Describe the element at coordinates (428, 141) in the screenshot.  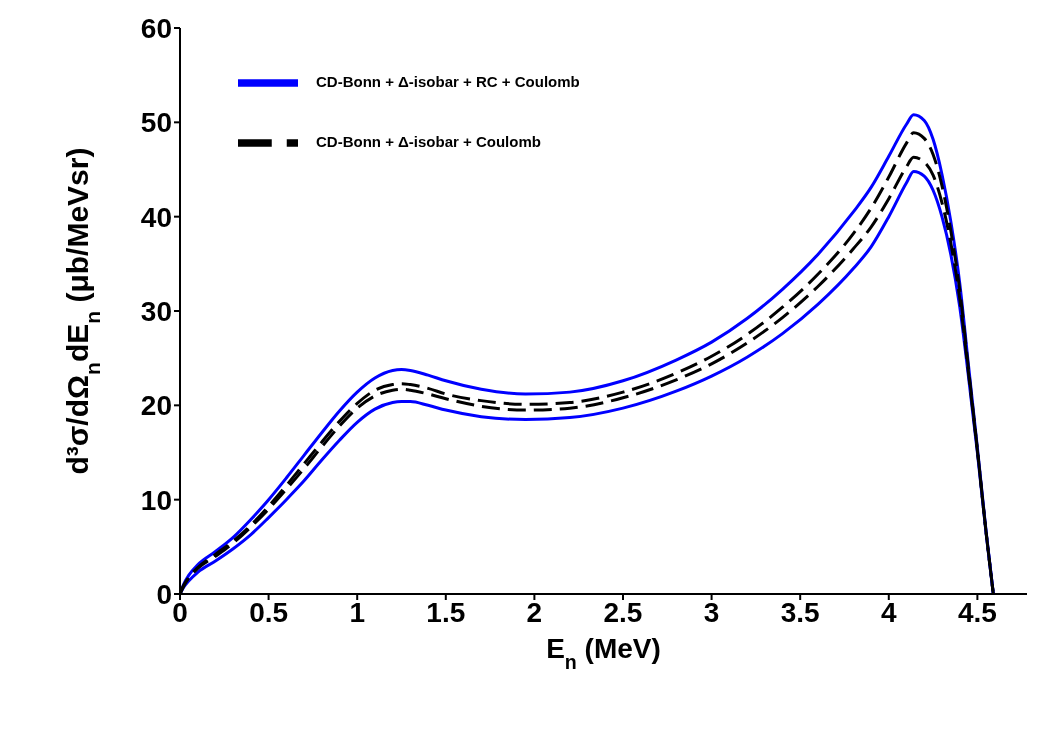
I see `legend-label: CD-Bonn + Δ-isobar + Coulomb` at that location.